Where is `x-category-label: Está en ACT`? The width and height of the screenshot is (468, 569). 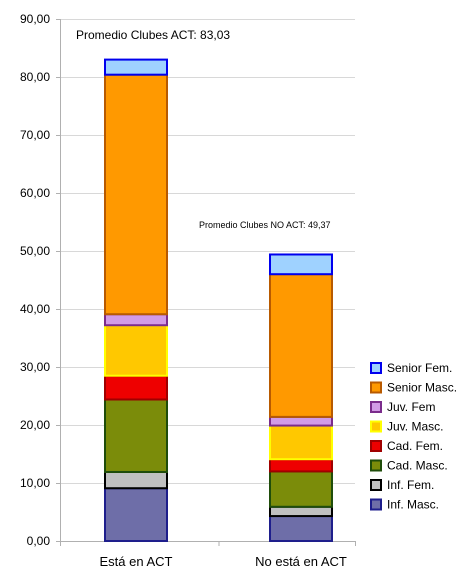
x-category-label: Está en ACT is located at coordinates (136, 561).